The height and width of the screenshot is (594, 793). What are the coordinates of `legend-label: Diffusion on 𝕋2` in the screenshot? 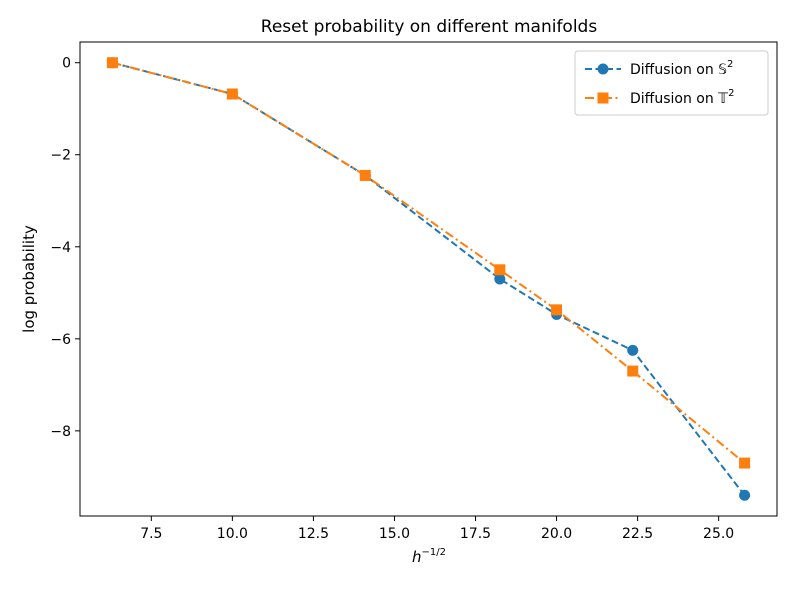 It's located at (682, 97).